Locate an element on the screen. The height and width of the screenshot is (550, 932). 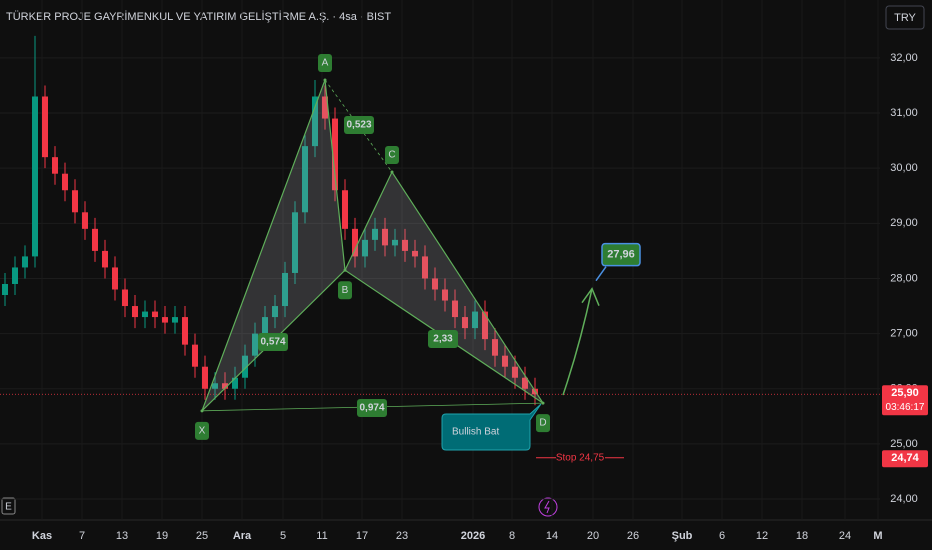
y-tick-label: 29,00 is located at coordinates (904, 223).